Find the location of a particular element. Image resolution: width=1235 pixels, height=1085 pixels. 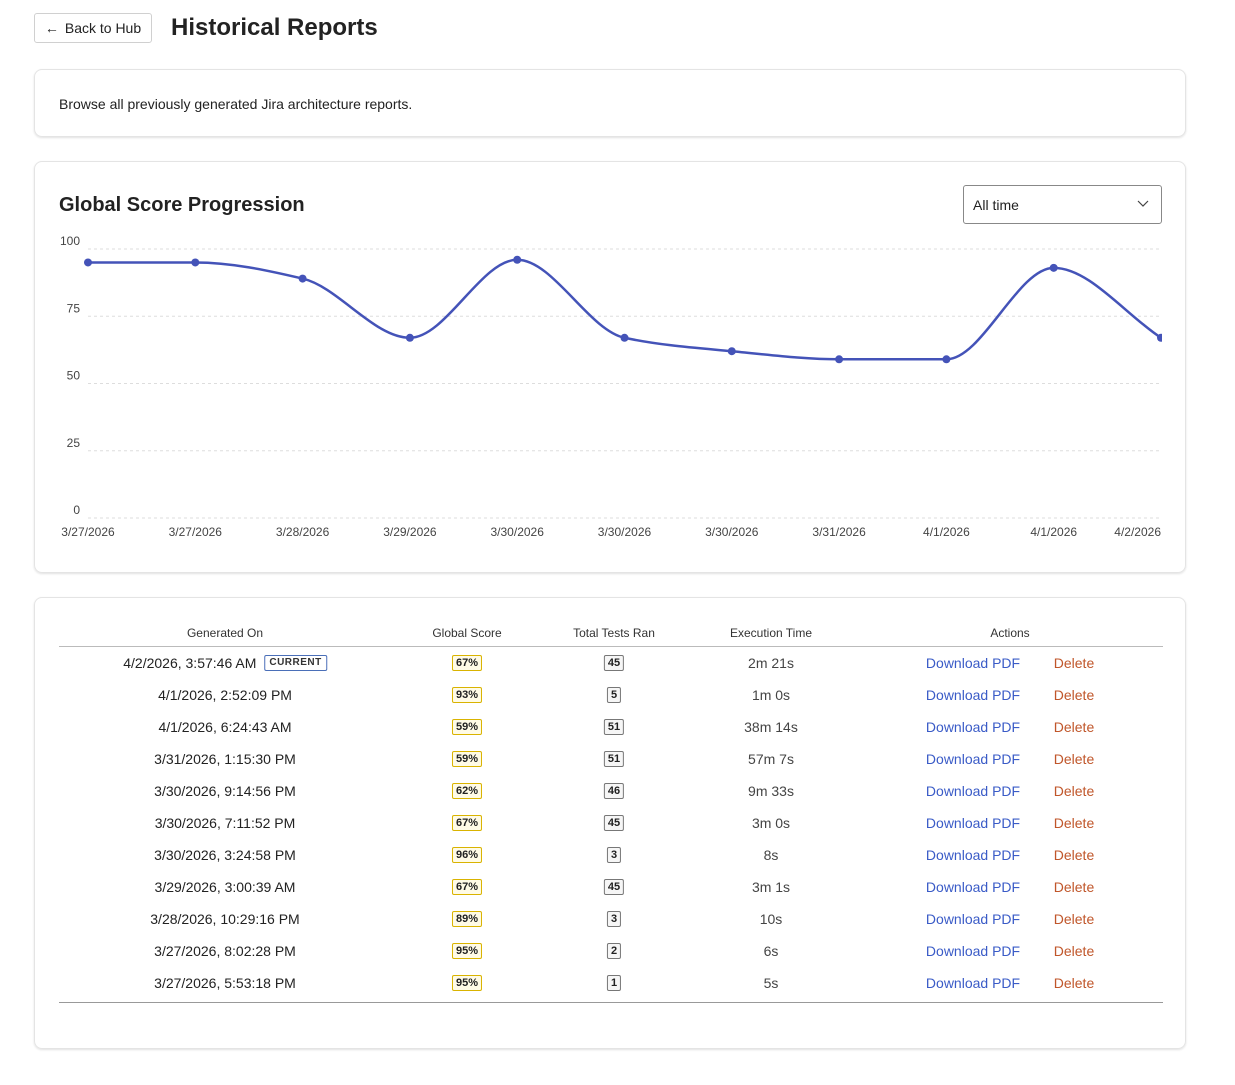

date: 3/30/2026, 3:24:58 PM is located at coordinates (225, 855).